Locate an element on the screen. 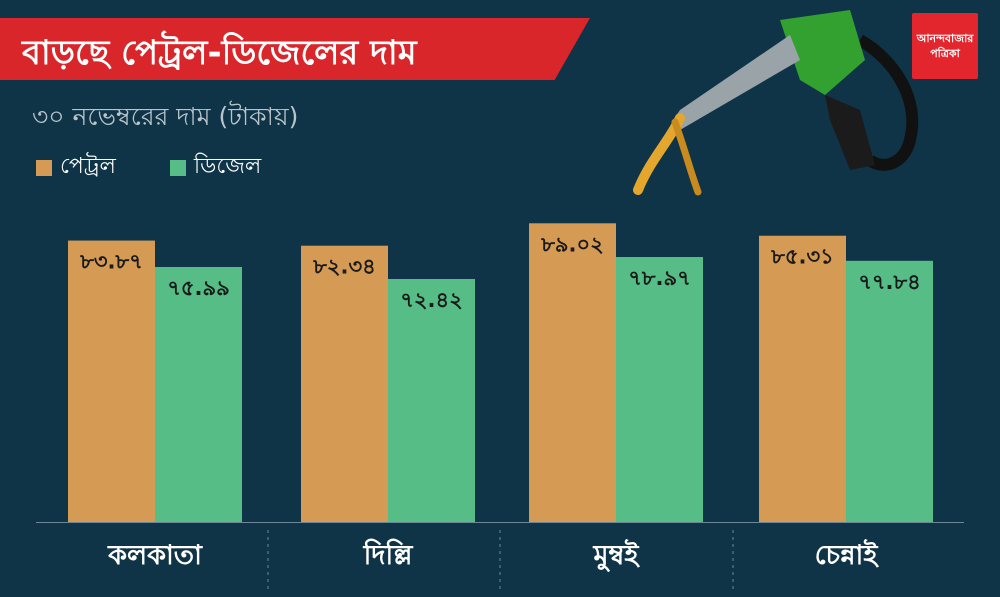 The image size is (1000, 597). chart-subtitle: ৩০ নভেম্বরের দাম (টাকায়) is located at coordinates (165, 116).